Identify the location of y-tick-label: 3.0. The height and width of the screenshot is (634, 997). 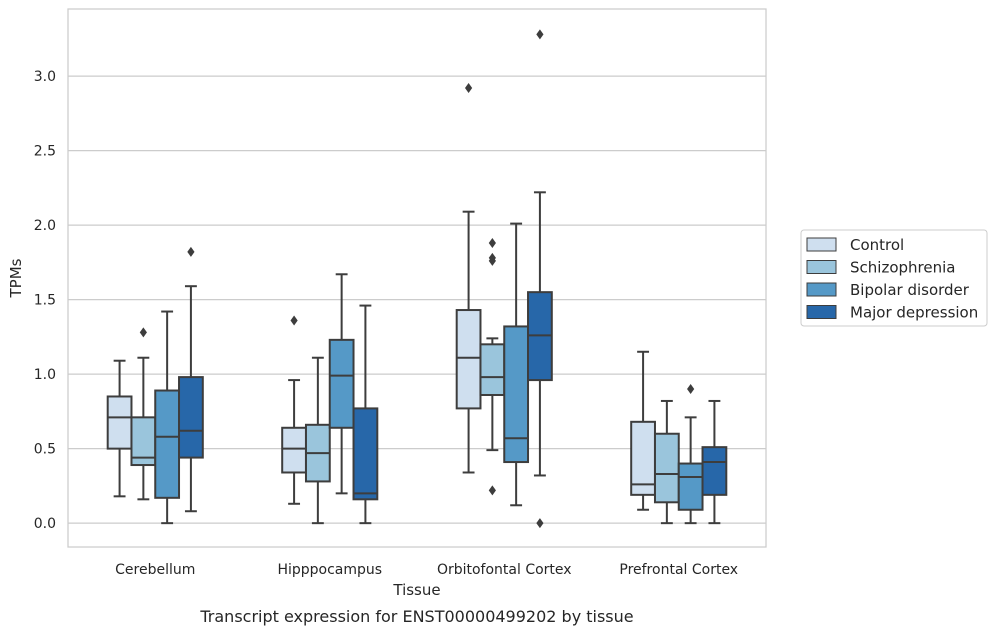
(45, 77).